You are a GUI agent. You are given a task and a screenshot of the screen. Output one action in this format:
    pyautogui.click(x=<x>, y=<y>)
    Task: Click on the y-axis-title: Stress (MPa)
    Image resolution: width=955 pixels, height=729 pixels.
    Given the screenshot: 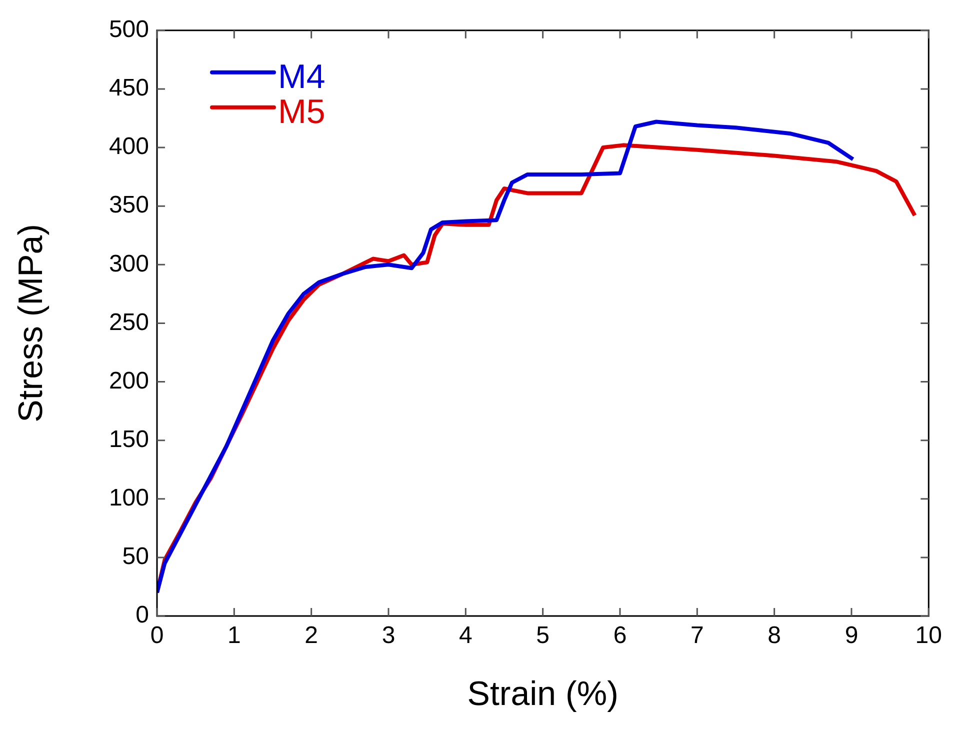 What is the action you would take?
    pyautogui.click(x=31, y=323)
    